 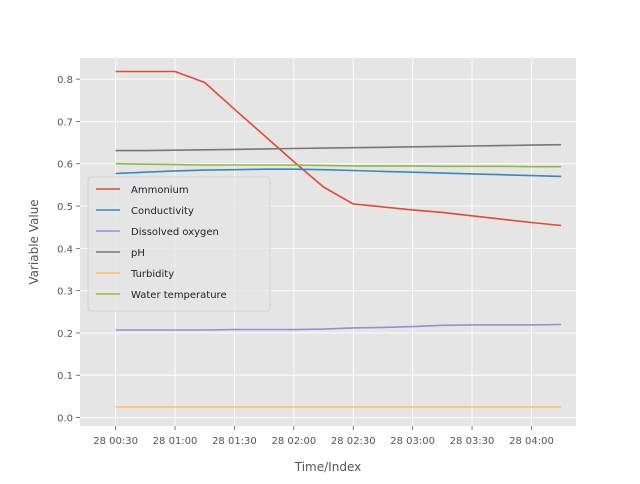 I want to click on x-tick-label: 28 01:30, so click(x=234, y=441).